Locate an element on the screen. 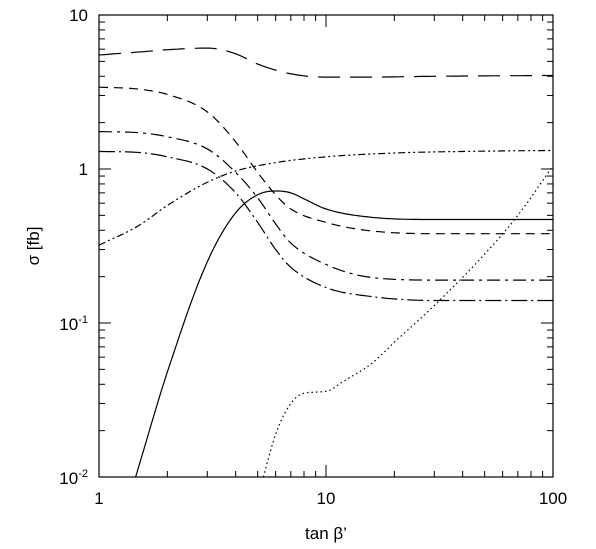  y-tick-label: 10 is located at coordinates (78, 15).